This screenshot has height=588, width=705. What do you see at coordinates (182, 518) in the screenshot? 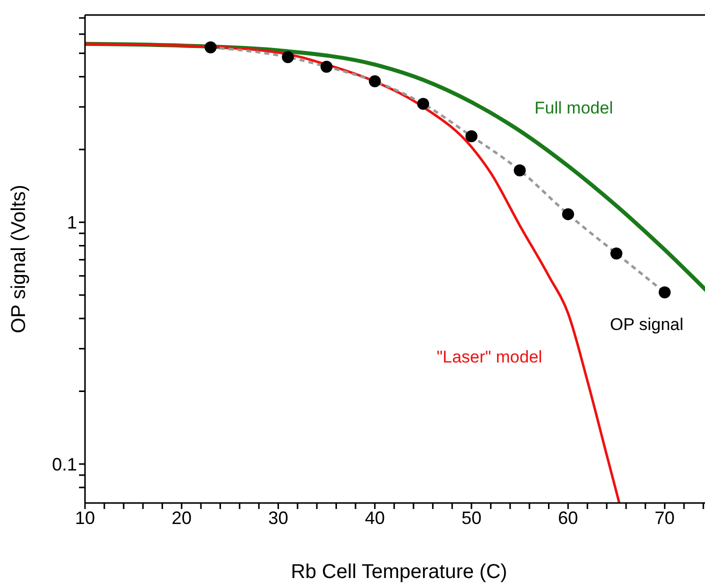
I see `x-tick-label: 20` at bounding box center [182, 518].